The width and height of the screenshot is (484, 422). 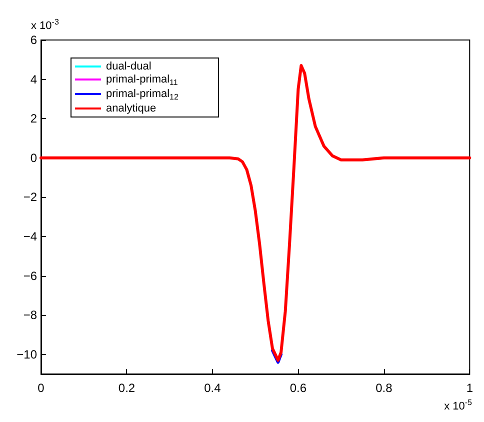 What do you see at coordinates (129, 66) in the screenshot?
I see `legend-label: dual-dual` at bounding box center [129, 66].